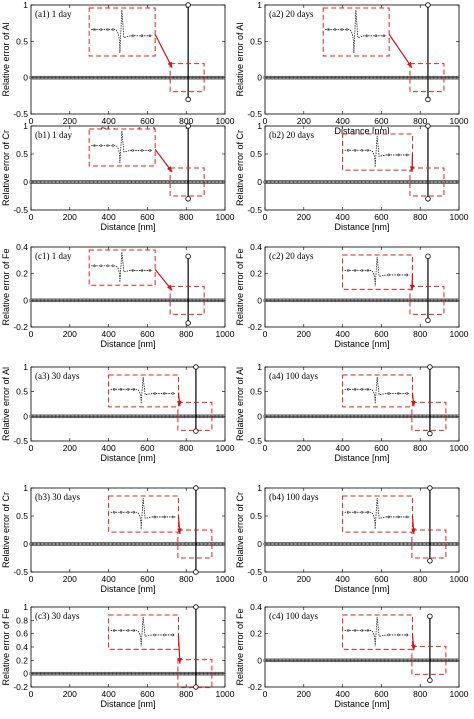 Image resolution: width=474 pixels, height=719 pixels. Describe the element at coordinates (428, 199) in the screenshot. I see `spike-bottom-point` at that location.